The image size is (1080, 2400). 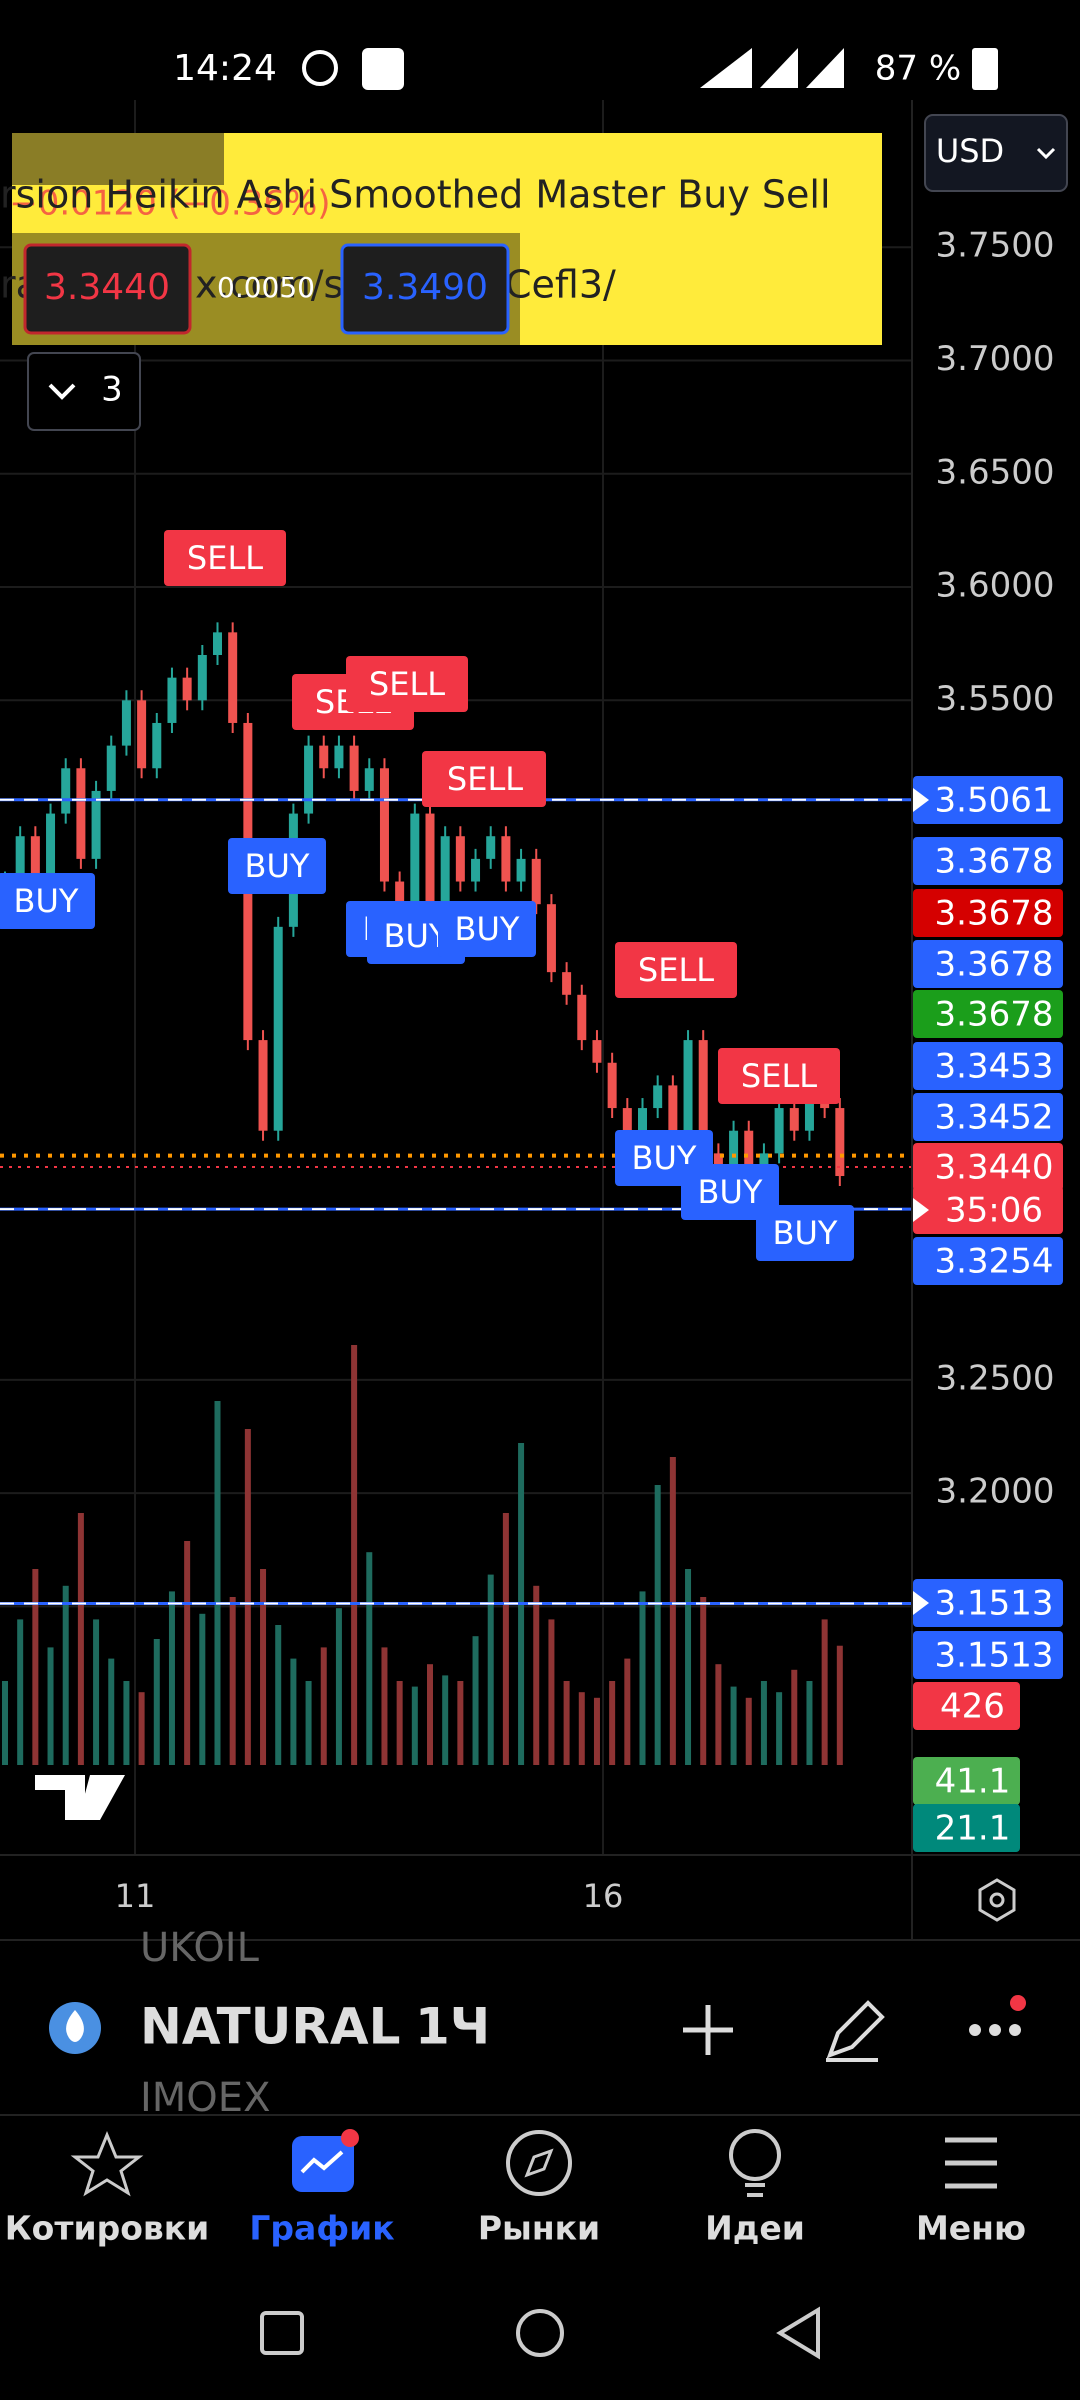 What do you see at coordinates (540, 2333) in the screenshot?
I see `home-button` at bounding box center [540, 2333].